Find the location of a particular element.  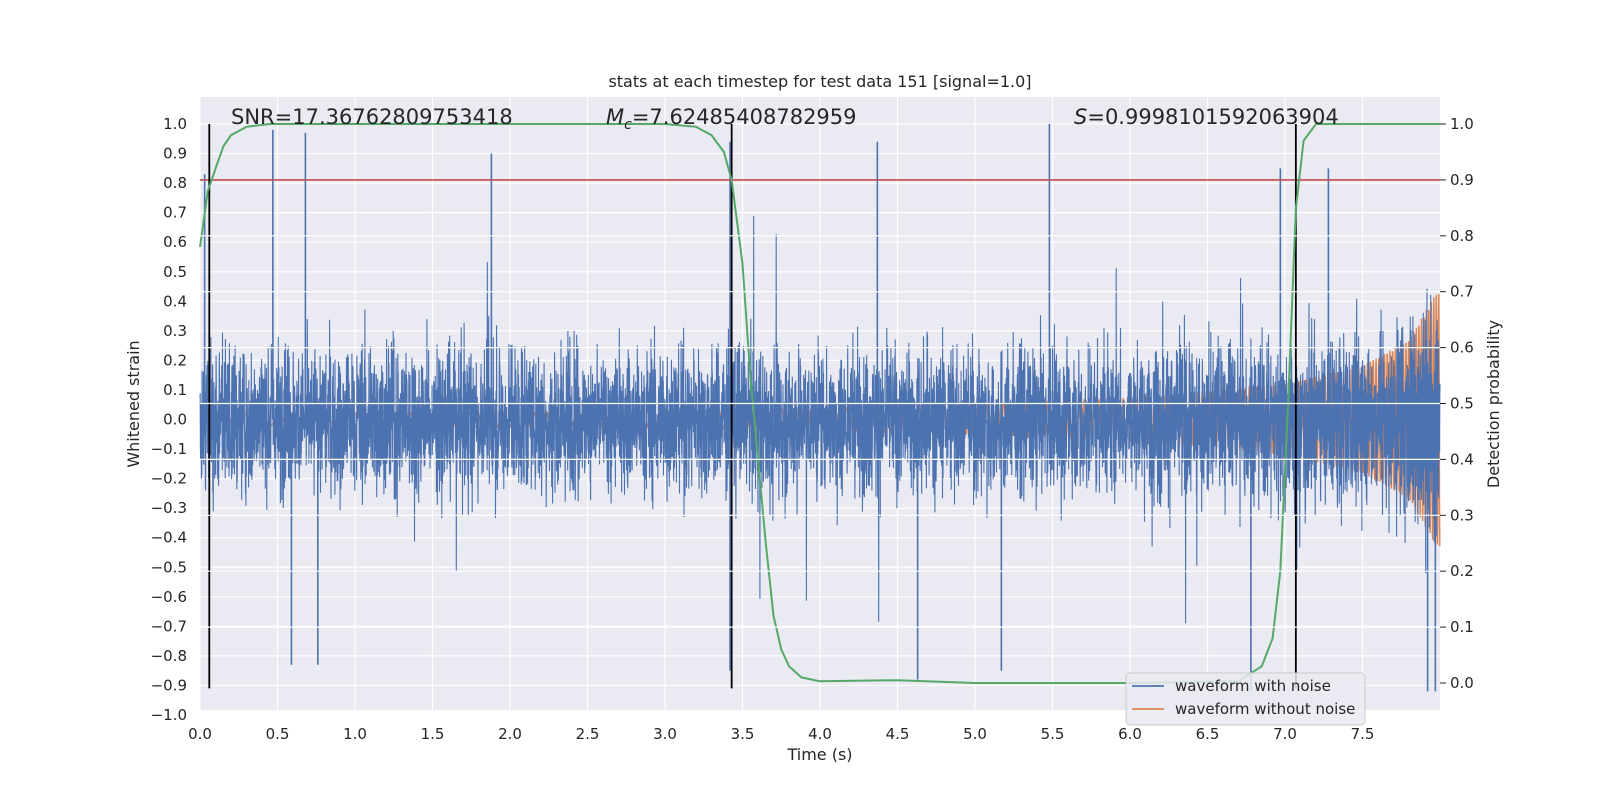

y-tick-label-left: 0.4 is located at coordinates (175, 301).